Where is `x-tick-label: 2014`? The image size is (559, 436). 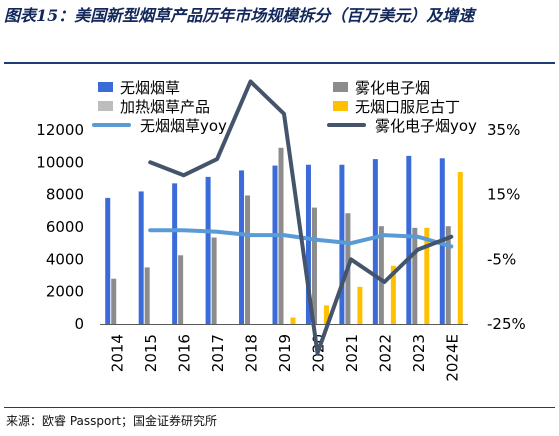 x-tick-label: 2014 is located at coordinates (118, 353).